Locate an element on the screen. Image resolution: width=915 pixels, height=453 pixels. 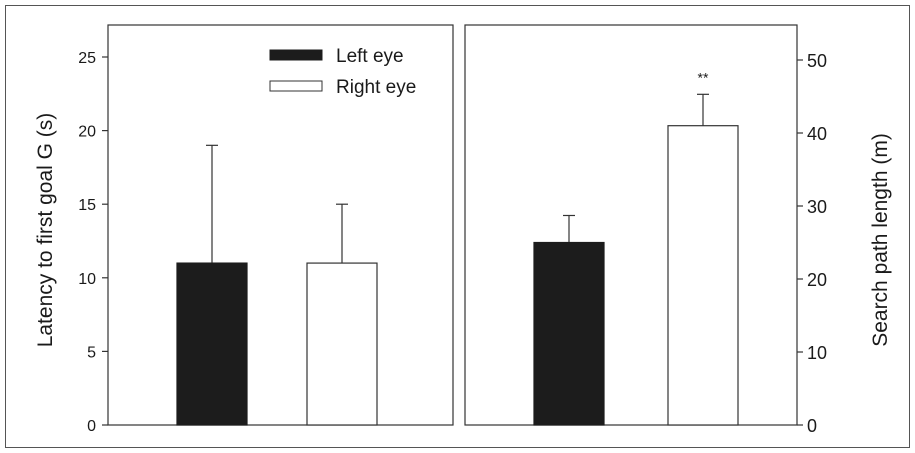
y-tick-label-left-2: 10 is located at coordinates (87, 279).